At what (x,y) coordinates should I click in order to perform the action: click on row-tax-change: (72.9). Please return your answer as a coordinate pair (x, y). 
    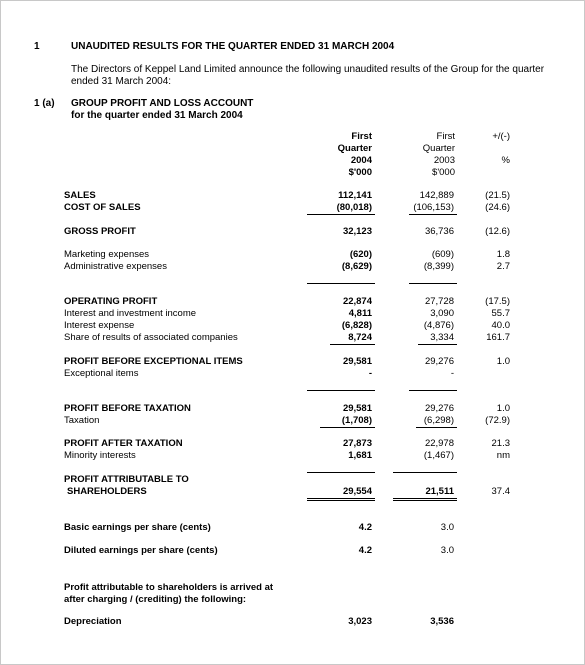
    Looking at the image, I should click on (497, 420).